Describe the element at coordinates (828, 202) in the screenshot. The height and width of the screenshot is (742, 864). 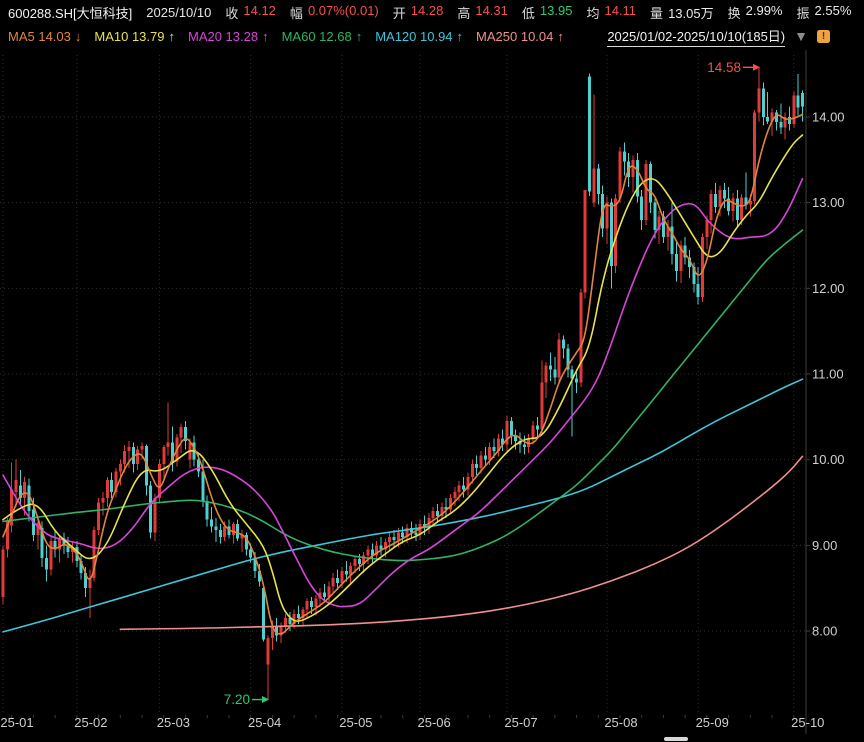
I see `svg-text: 13.00` at that location.